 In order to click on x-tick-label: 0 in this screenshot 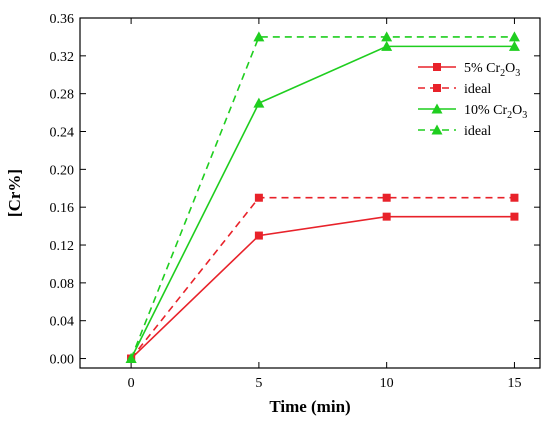, I will do `click(131, 383)`.